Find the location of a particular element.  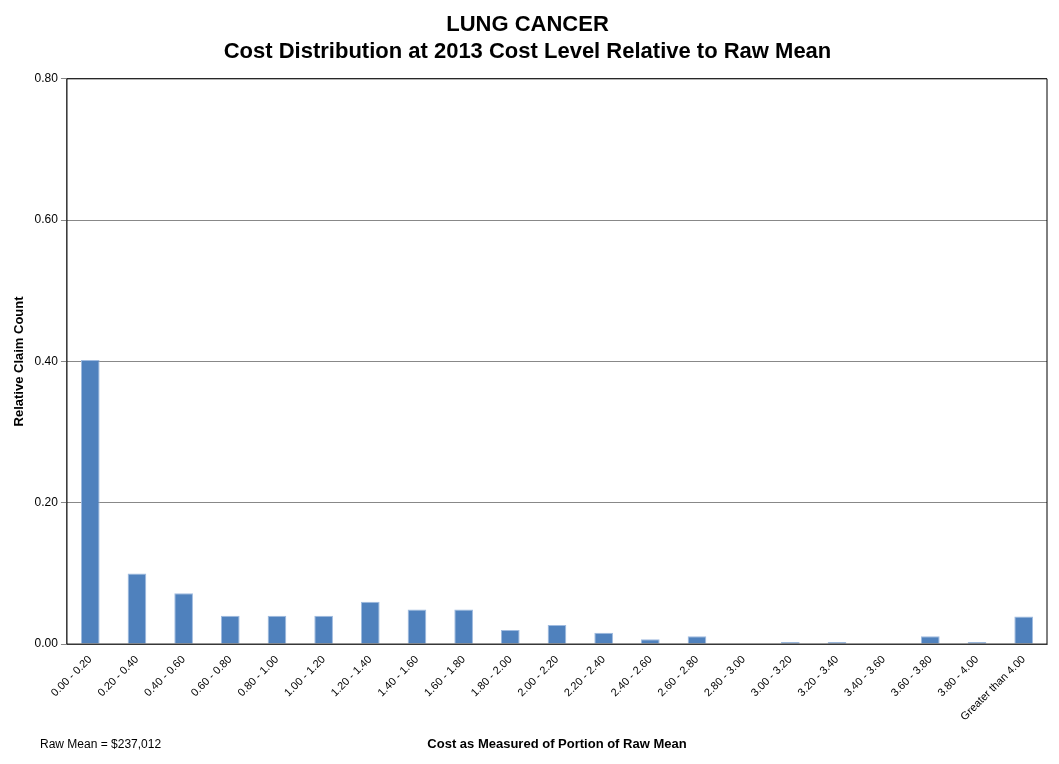

x-tick-label: 3.40 - 3.60 is located at coordinates (864, 675).